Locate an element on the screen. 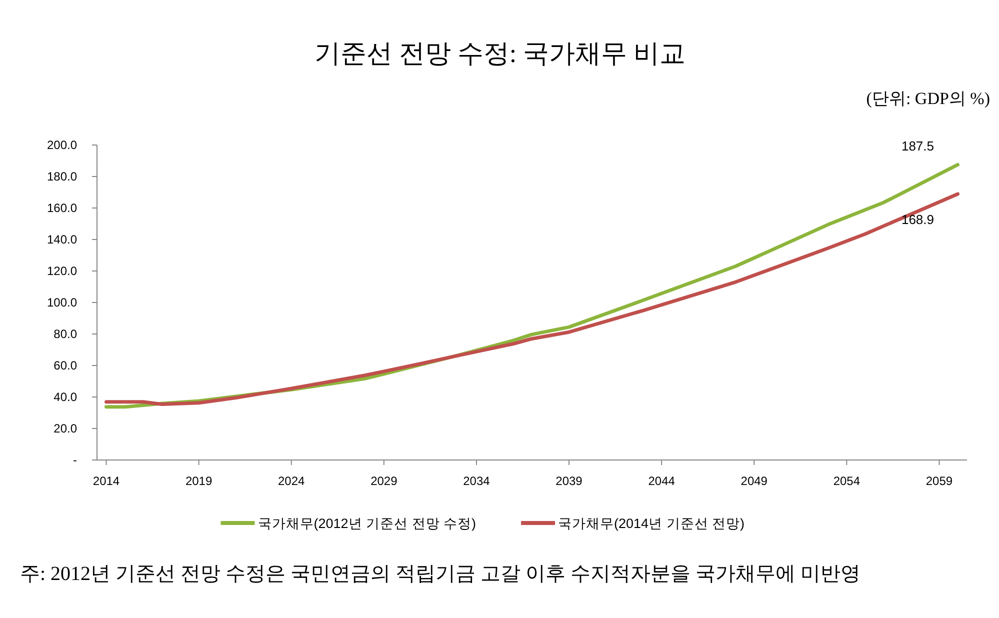  y-tick-label: 60.0 is located at coordinates (66, 365).